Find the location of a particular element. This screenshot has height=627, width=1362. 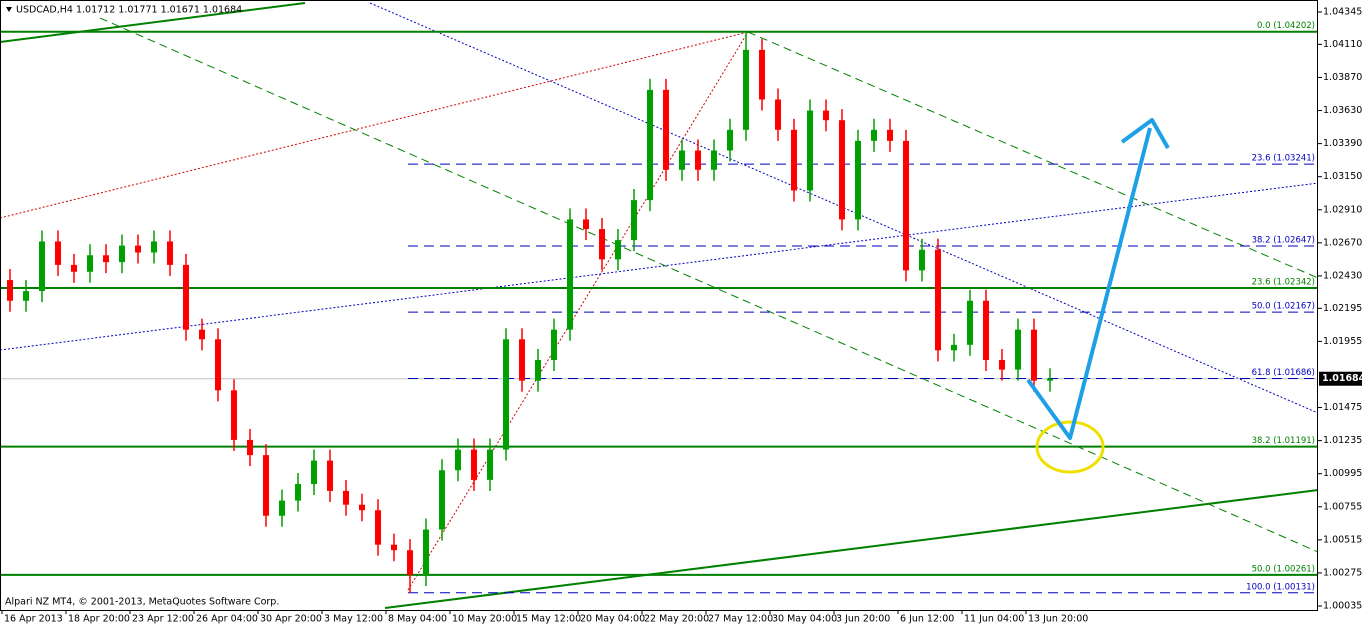

x-tick-label: 11 Jun 04:00 is located at coordinates (994, 619).